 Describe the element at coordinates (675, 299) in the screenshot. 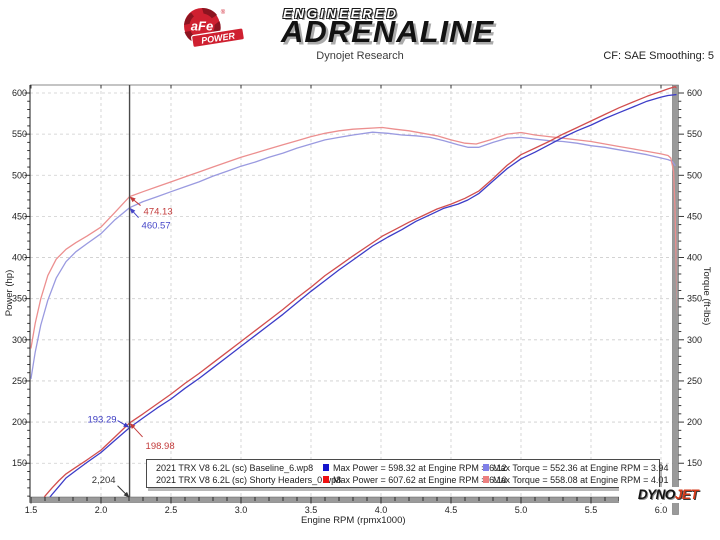

I see `right-axis-bar` at that location.